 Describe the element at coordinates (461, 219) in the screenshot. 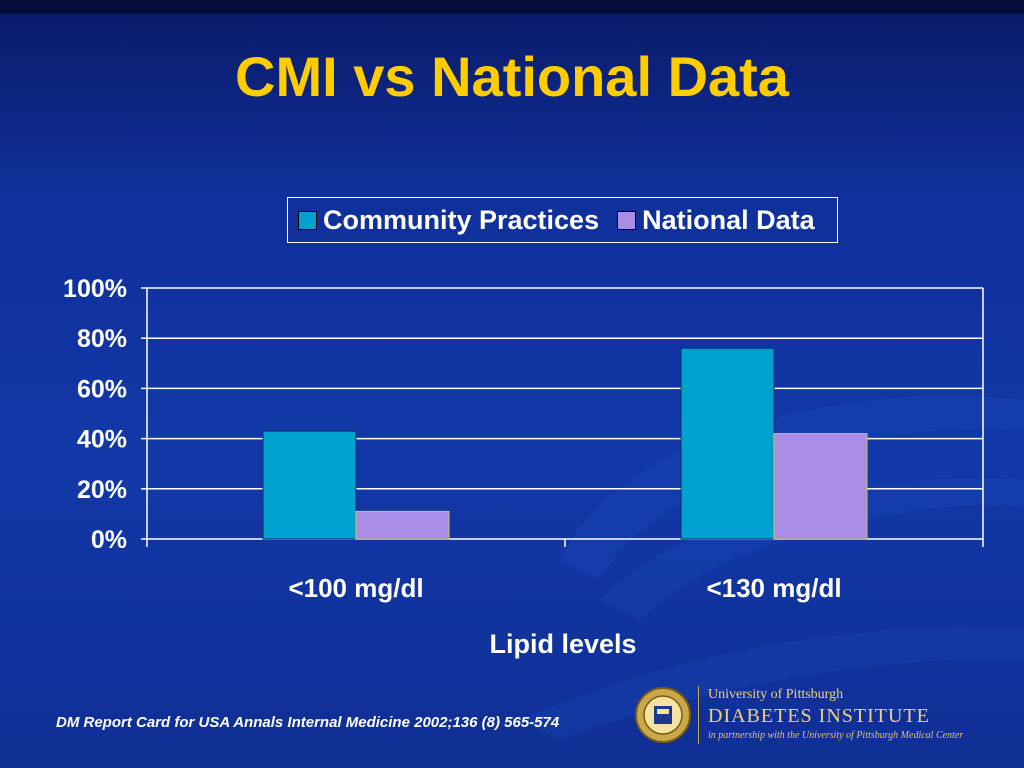

I see `legend-label-community: Community Practices` at that location.